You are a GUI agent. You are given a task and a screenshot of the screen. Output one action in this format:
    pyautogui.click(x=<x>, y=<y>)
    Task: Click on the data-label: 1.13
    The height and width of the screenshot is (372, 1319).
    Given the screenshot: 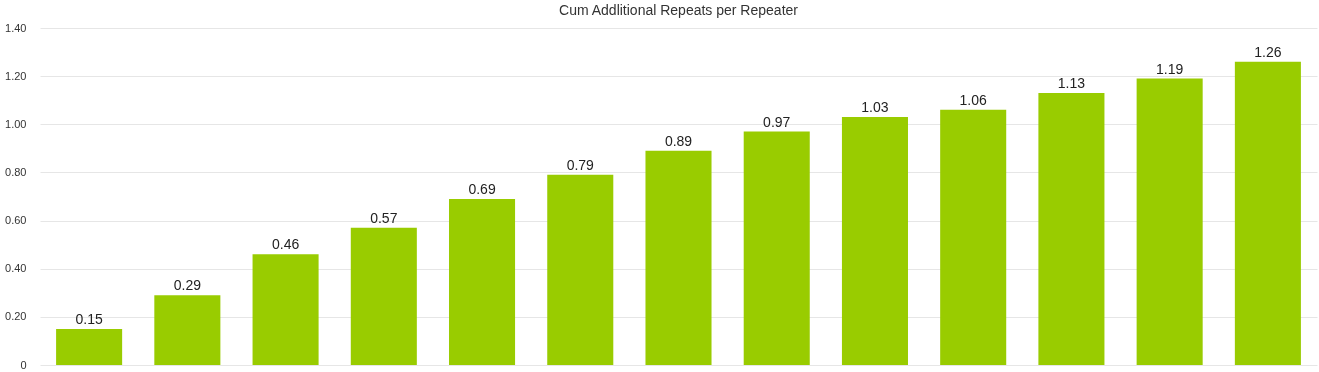 What is the action you would take?
    pyautogui.click(x=1071, y=82)
    